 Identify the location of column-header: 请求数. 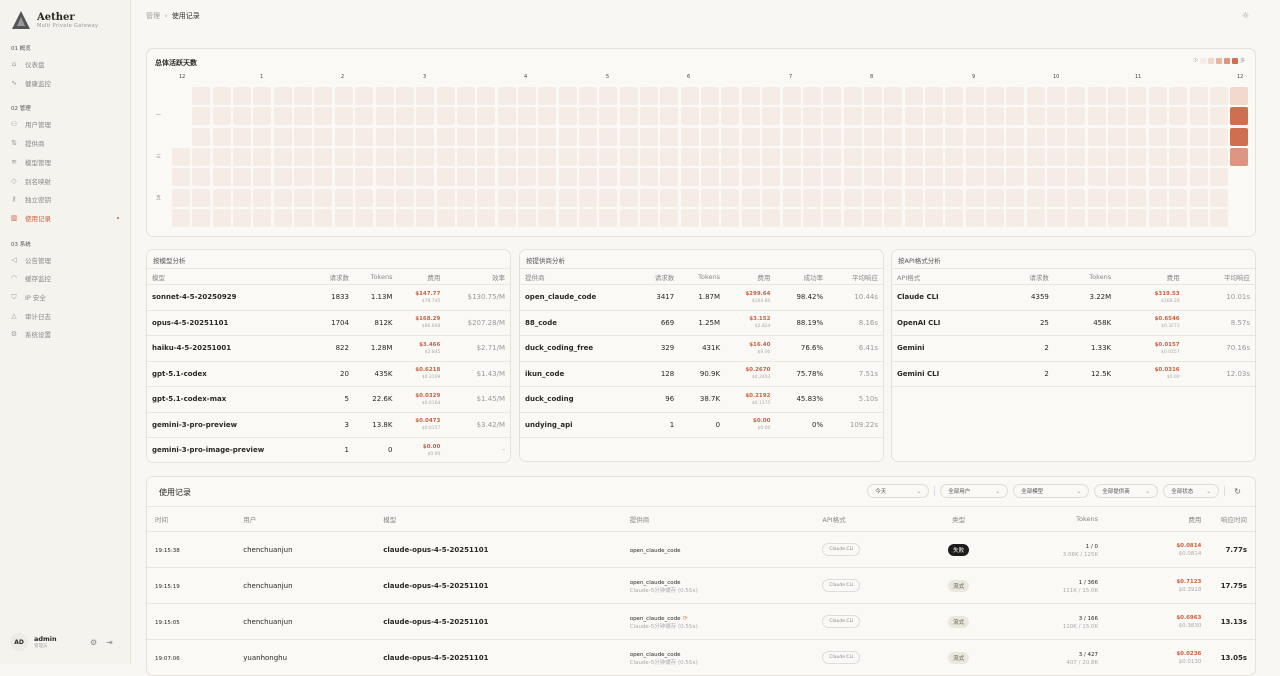
(1025, 276).